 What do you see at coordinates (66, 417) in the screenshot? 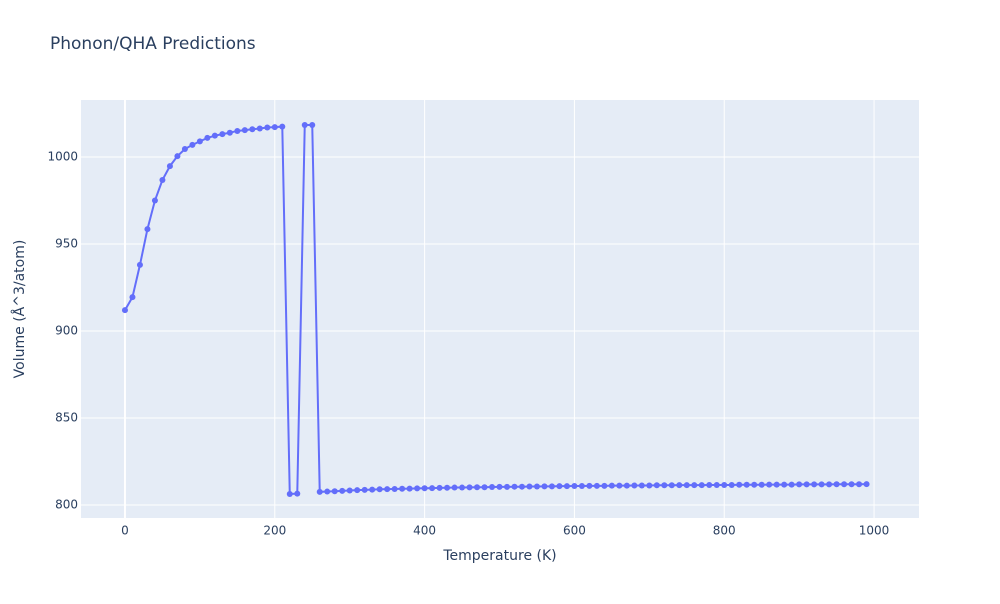
I see `y-tick-label: 850` at bounding box center [66, 417].